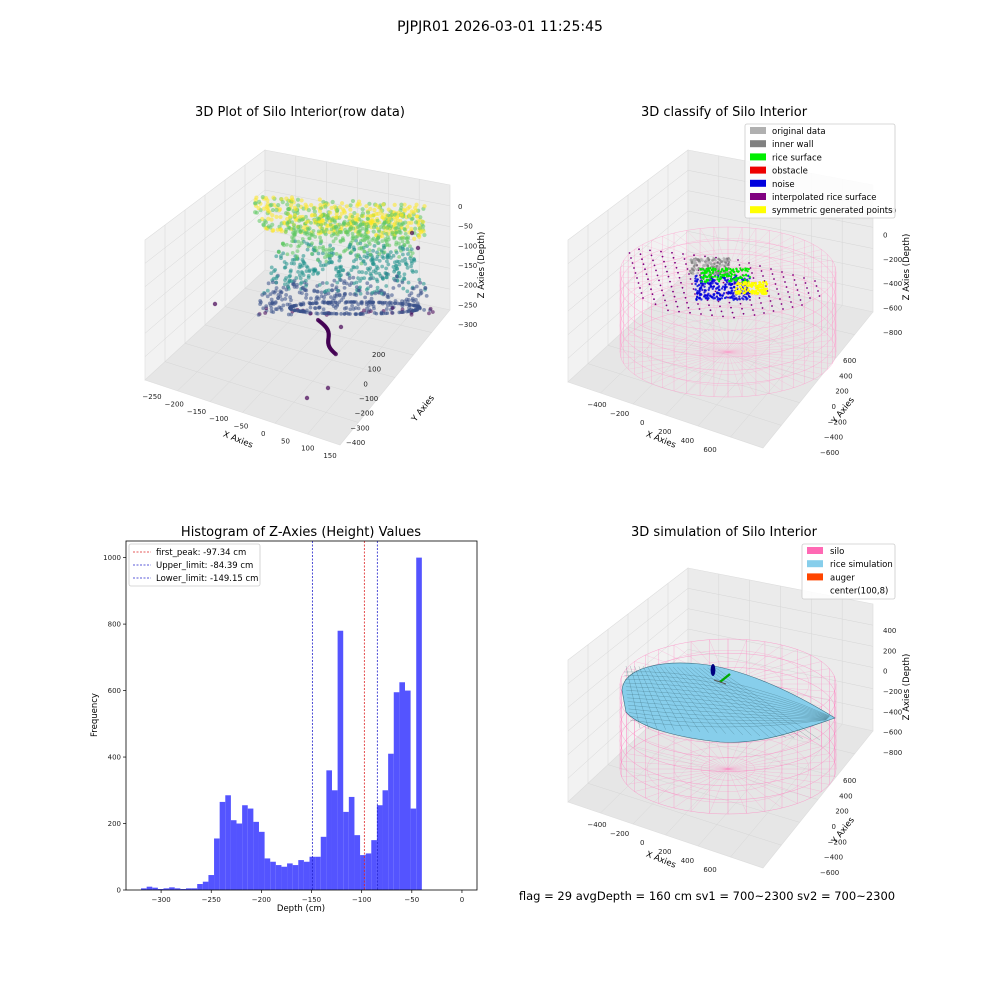  I want to click on auger, so click(720, 674).